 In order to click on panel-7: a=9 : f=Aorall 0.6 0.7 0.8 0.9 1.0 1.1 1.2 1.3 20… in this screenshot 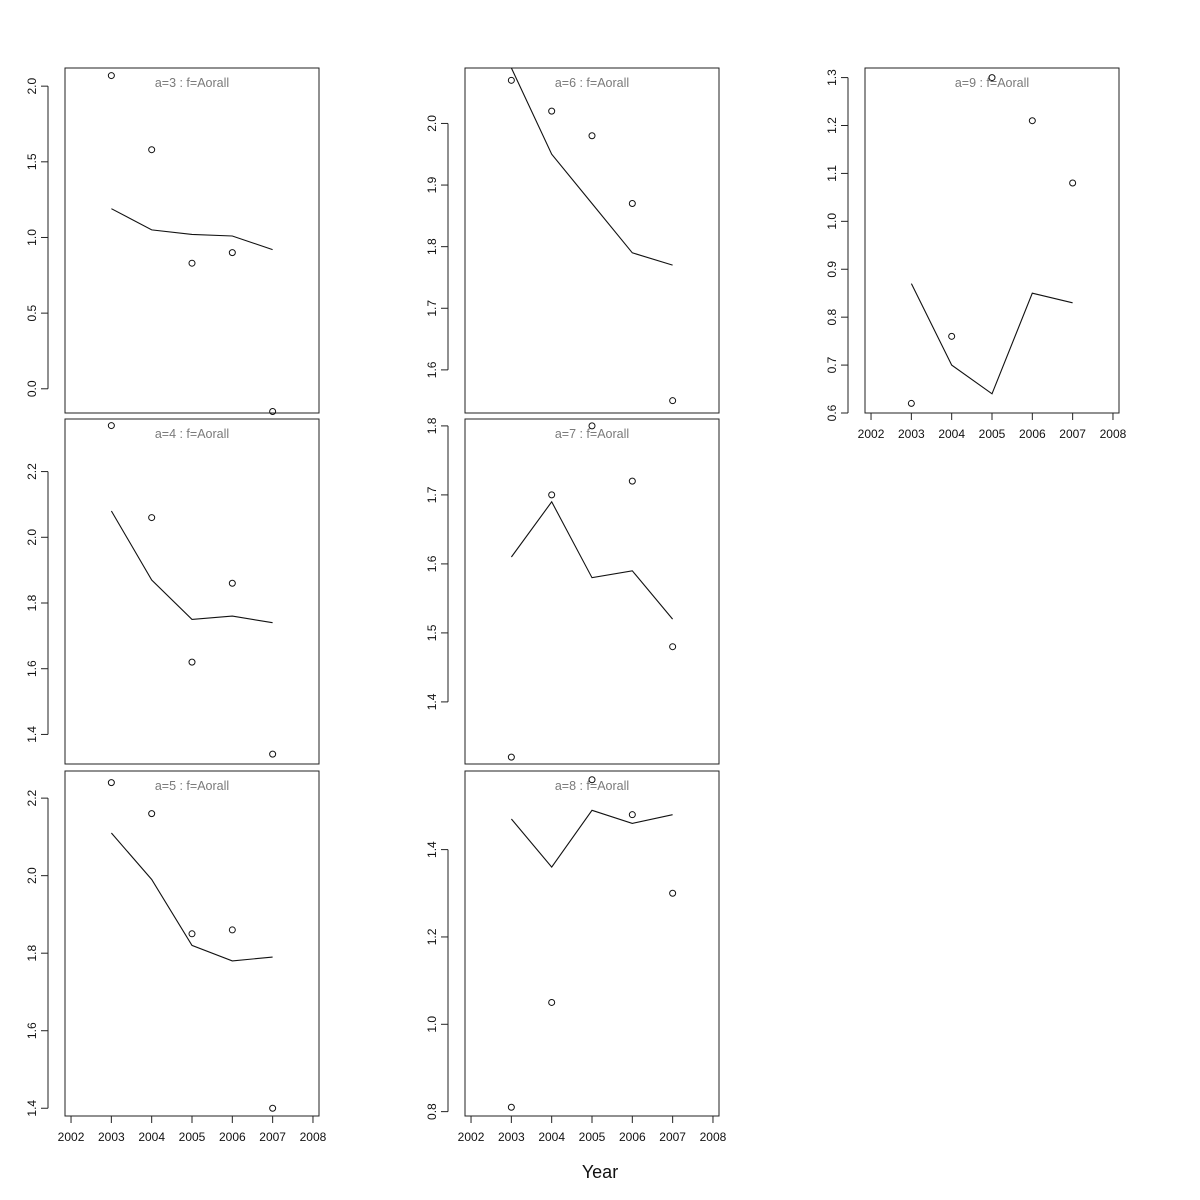, I will do `click(976, 254)`.